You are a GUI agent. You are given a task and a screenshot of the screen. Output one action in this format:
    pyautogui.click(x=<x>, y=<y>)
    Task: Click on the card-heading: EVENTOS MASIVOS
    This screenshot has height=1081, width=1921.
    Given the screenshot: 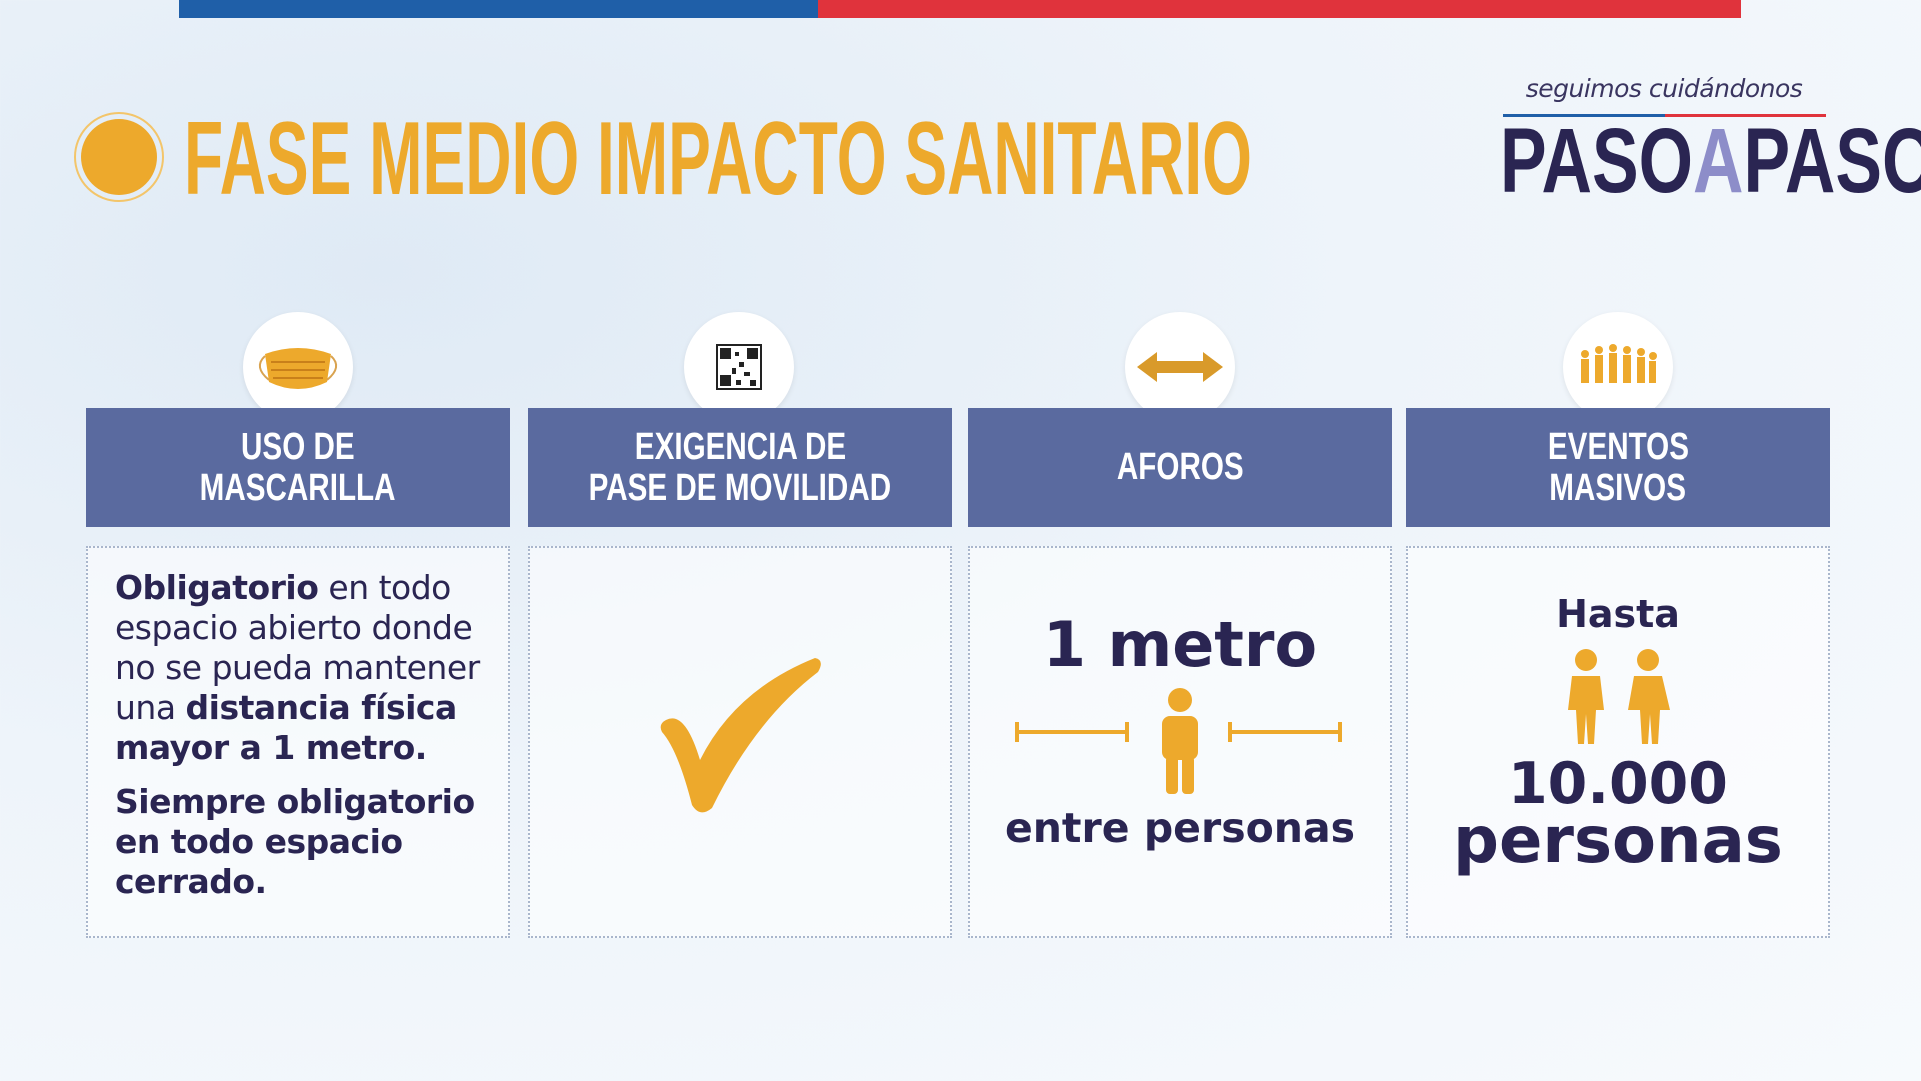 What is the action you would take?
    pyautogui.click(x=1618, y=467)
    